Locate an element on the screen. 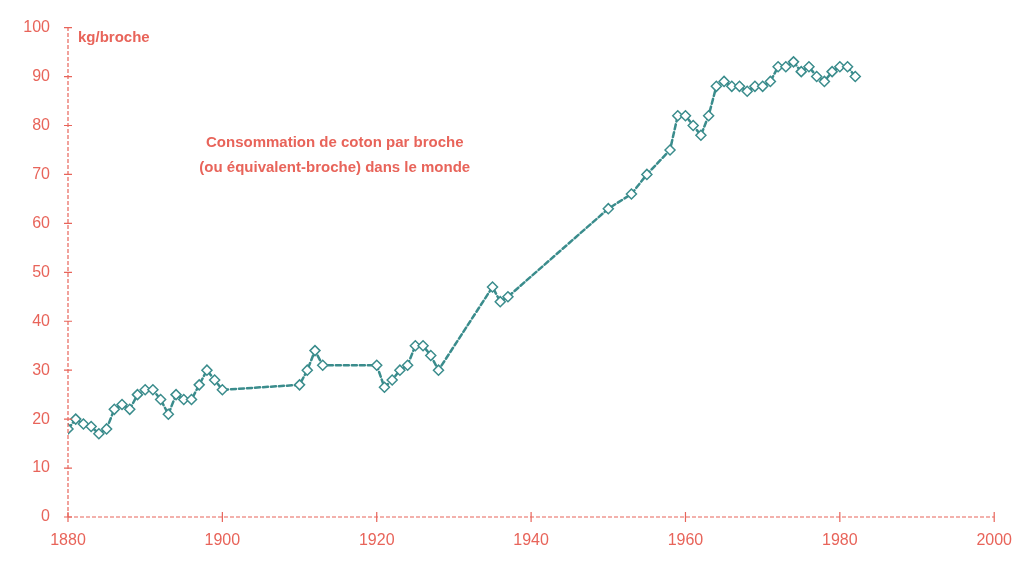 This screenshot has width=1026, height=562. y-tick-label: 80 is located at coordinates (41, 124).